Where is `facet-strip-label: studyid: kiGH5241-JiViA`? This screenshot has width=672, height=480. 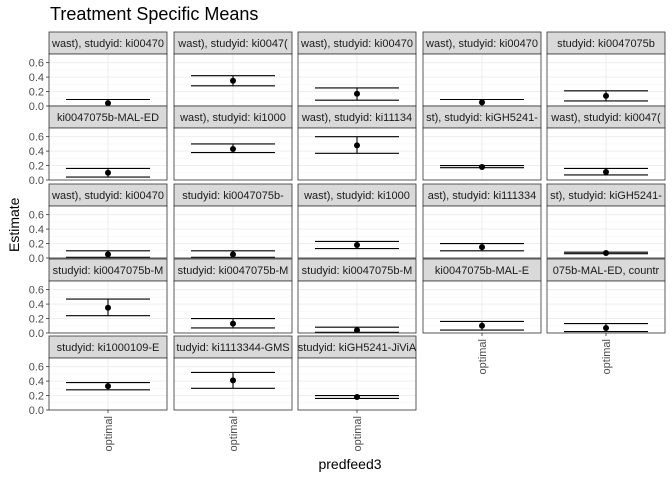 facet-strip-label: studyid: kiGH5241-JiViA is located at coordinates (357, 348).